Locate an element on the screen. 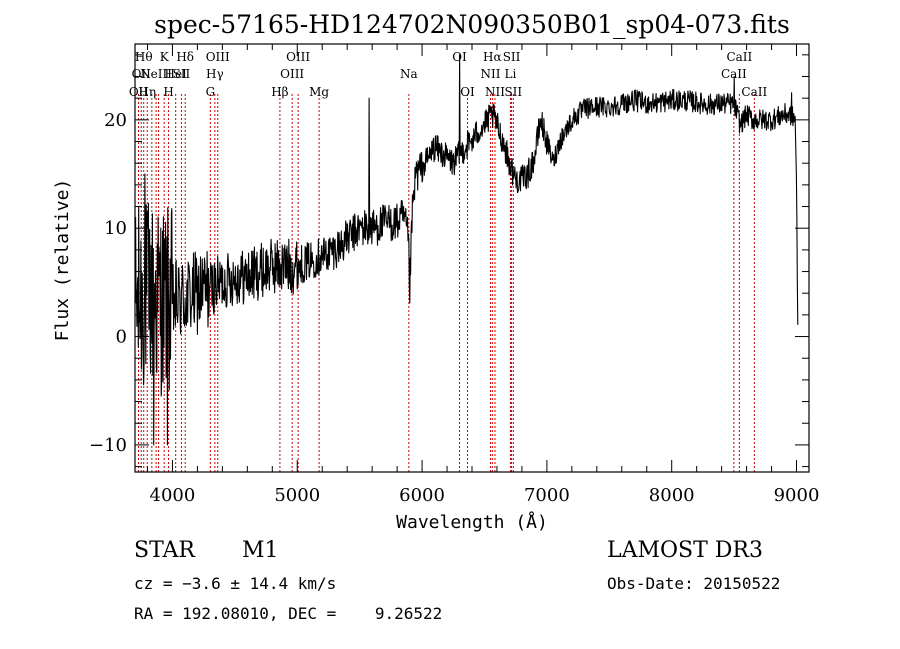 This screenshot has height=649, width=900. line-label: HeI is located at coordinates (176, 74).